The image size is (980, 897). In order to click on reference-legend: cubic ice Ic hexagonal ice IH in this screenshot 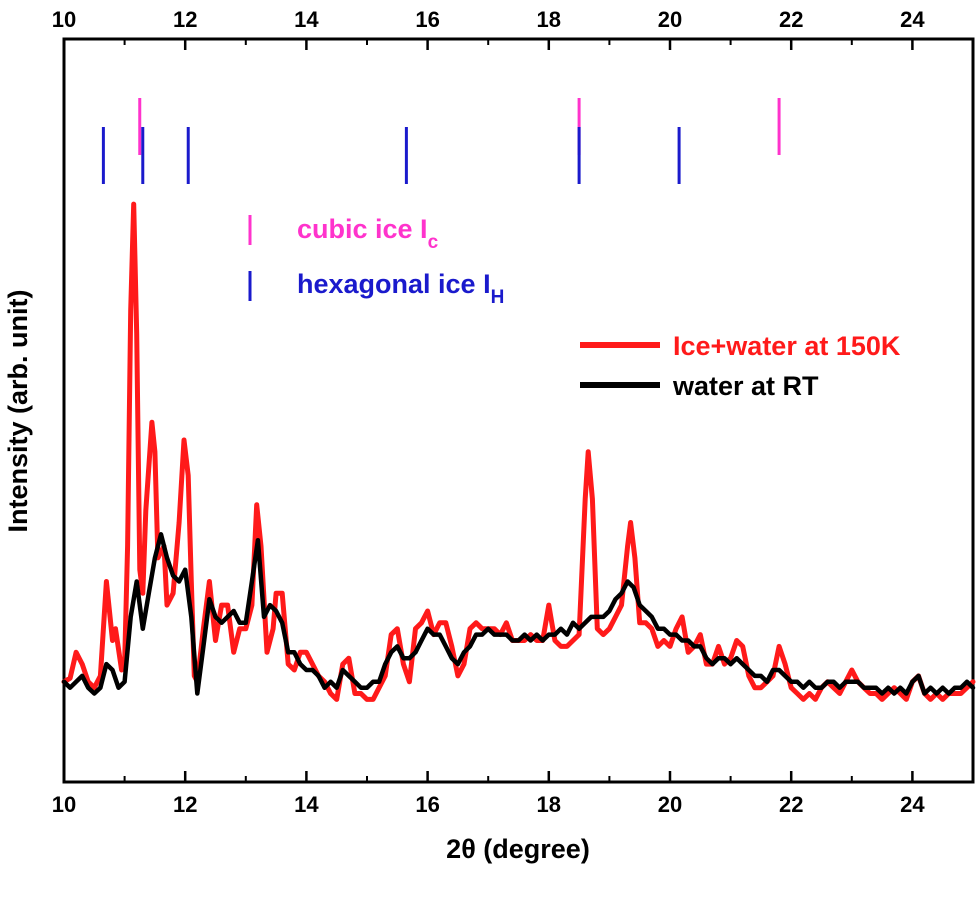, I will do `click(376, 261)`.